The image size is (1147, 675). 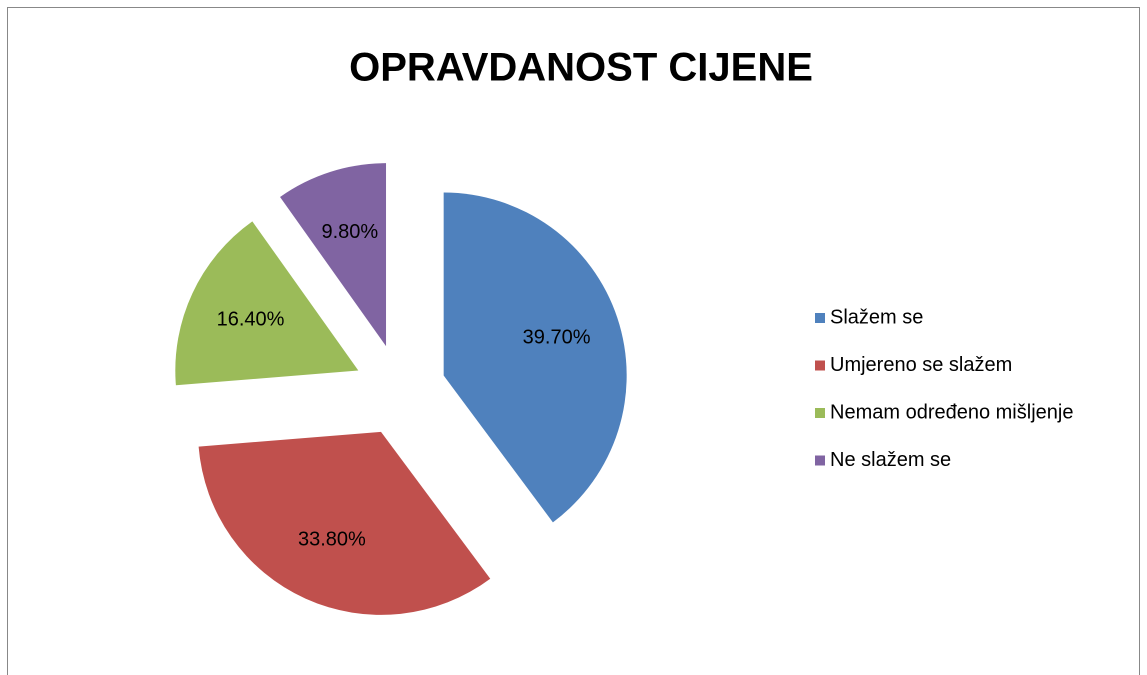 I want to click on data-label: 16.40%, so click(x=251, y=320).